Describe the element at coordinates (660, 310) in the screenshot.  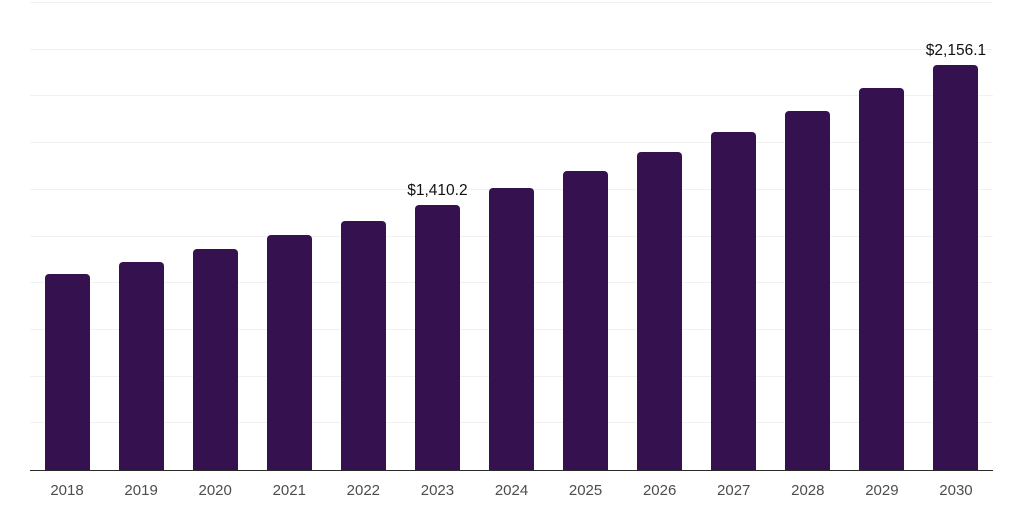
I see `bar-2026` at that location.